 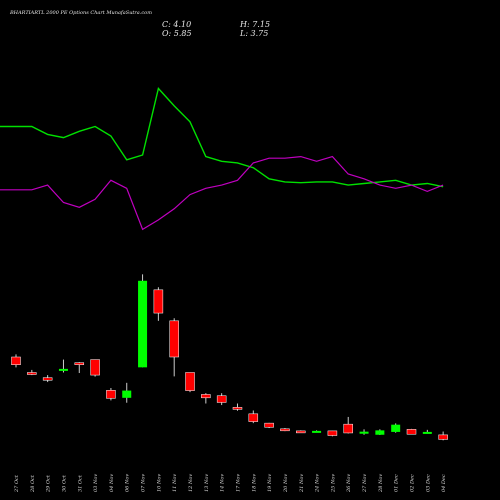 I want to click on x-tick-label: 17 Nov, so click(x=238, y=483).